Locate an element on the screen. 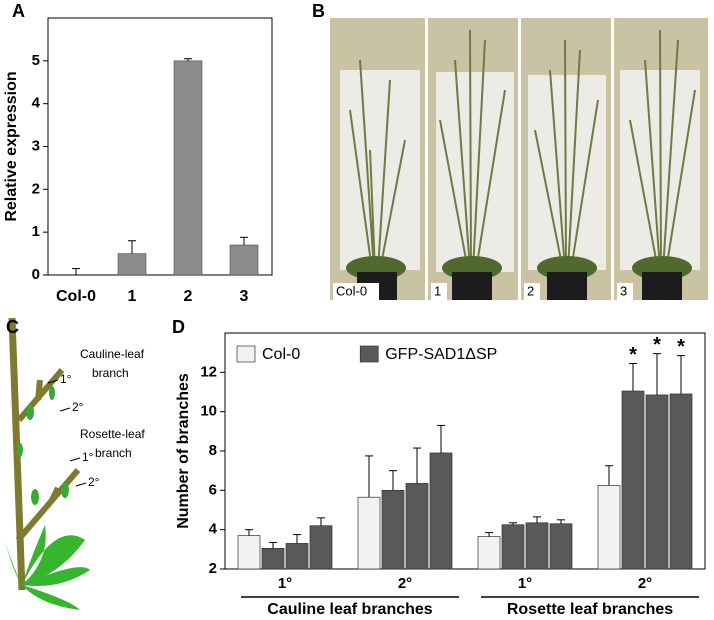 The height and width of the screenshot is (620, 714). panel-label: A is located at coordinates (18, 11).